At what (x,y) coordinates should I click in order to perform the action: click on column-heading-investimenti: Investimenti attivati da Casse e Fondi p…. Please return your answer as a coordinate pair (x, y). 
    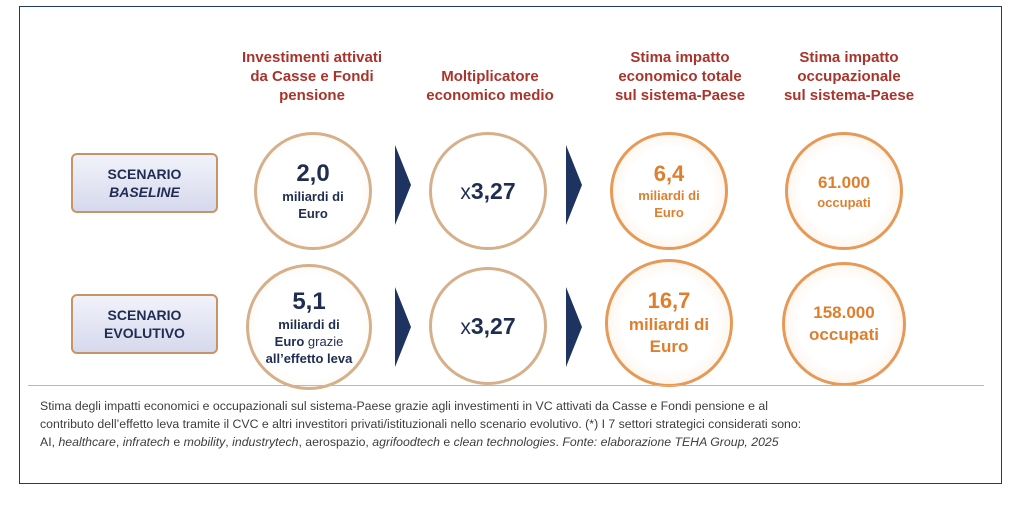
    Looking at the image, I should click on (312, 76).